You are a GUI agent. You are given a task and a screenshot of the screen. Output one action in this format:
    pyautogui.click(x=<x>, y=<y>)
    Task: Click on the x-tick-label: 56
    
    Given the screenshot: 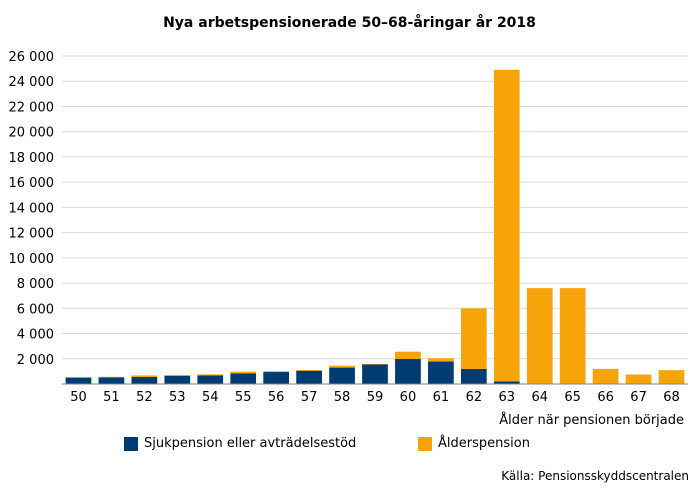 What is the action you would take?
    pyautogui.click(x=276, y=397)
    